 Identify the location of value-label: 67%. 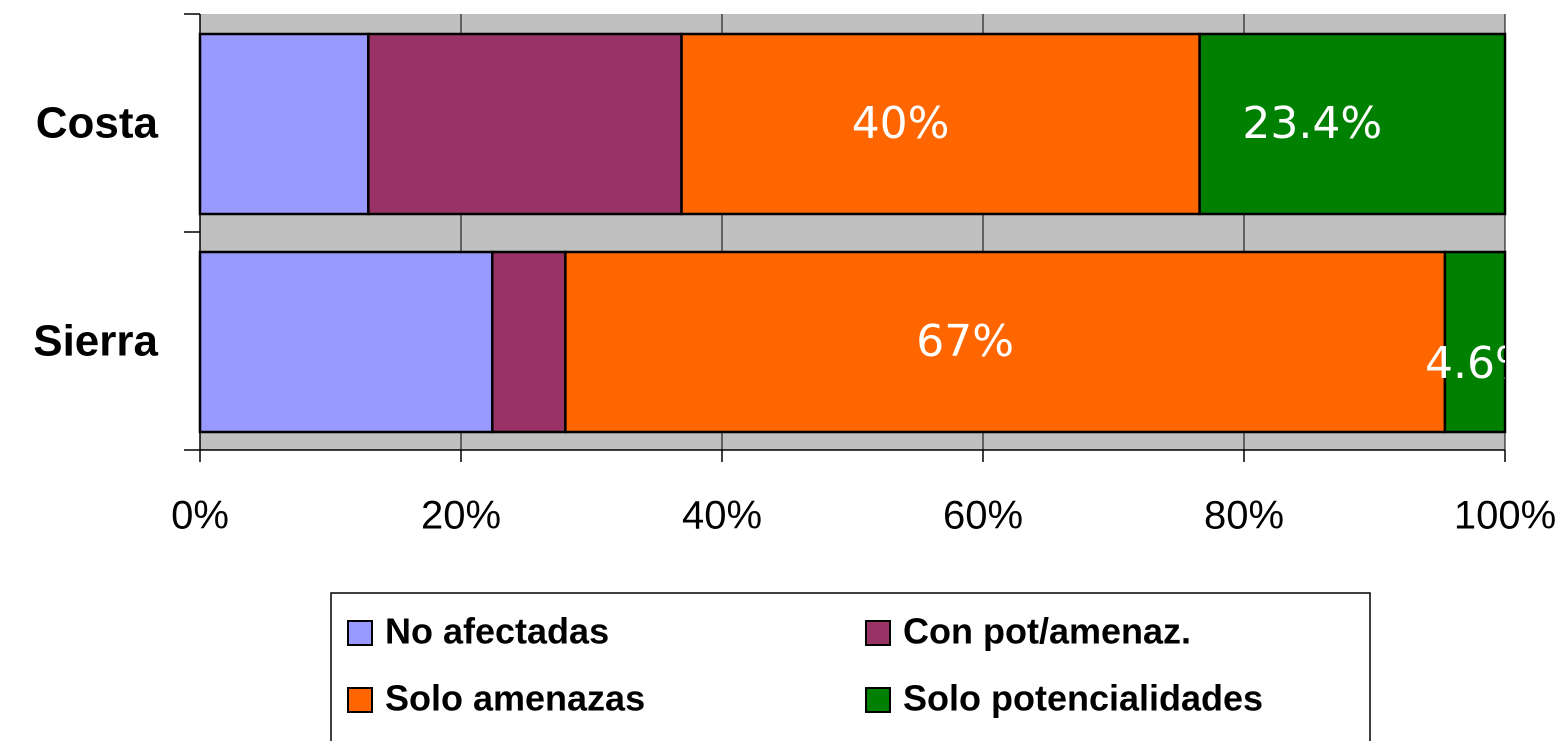
(965, 341).